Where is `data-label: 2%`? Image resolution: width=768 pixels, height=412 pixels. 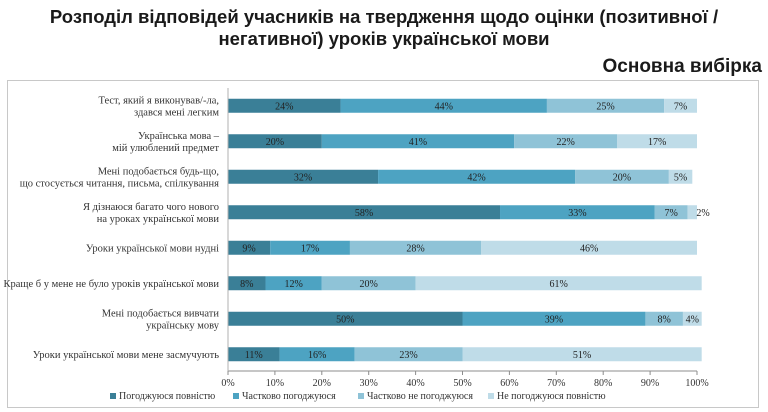 data-label: 2% is located at coordinates (702, 213).